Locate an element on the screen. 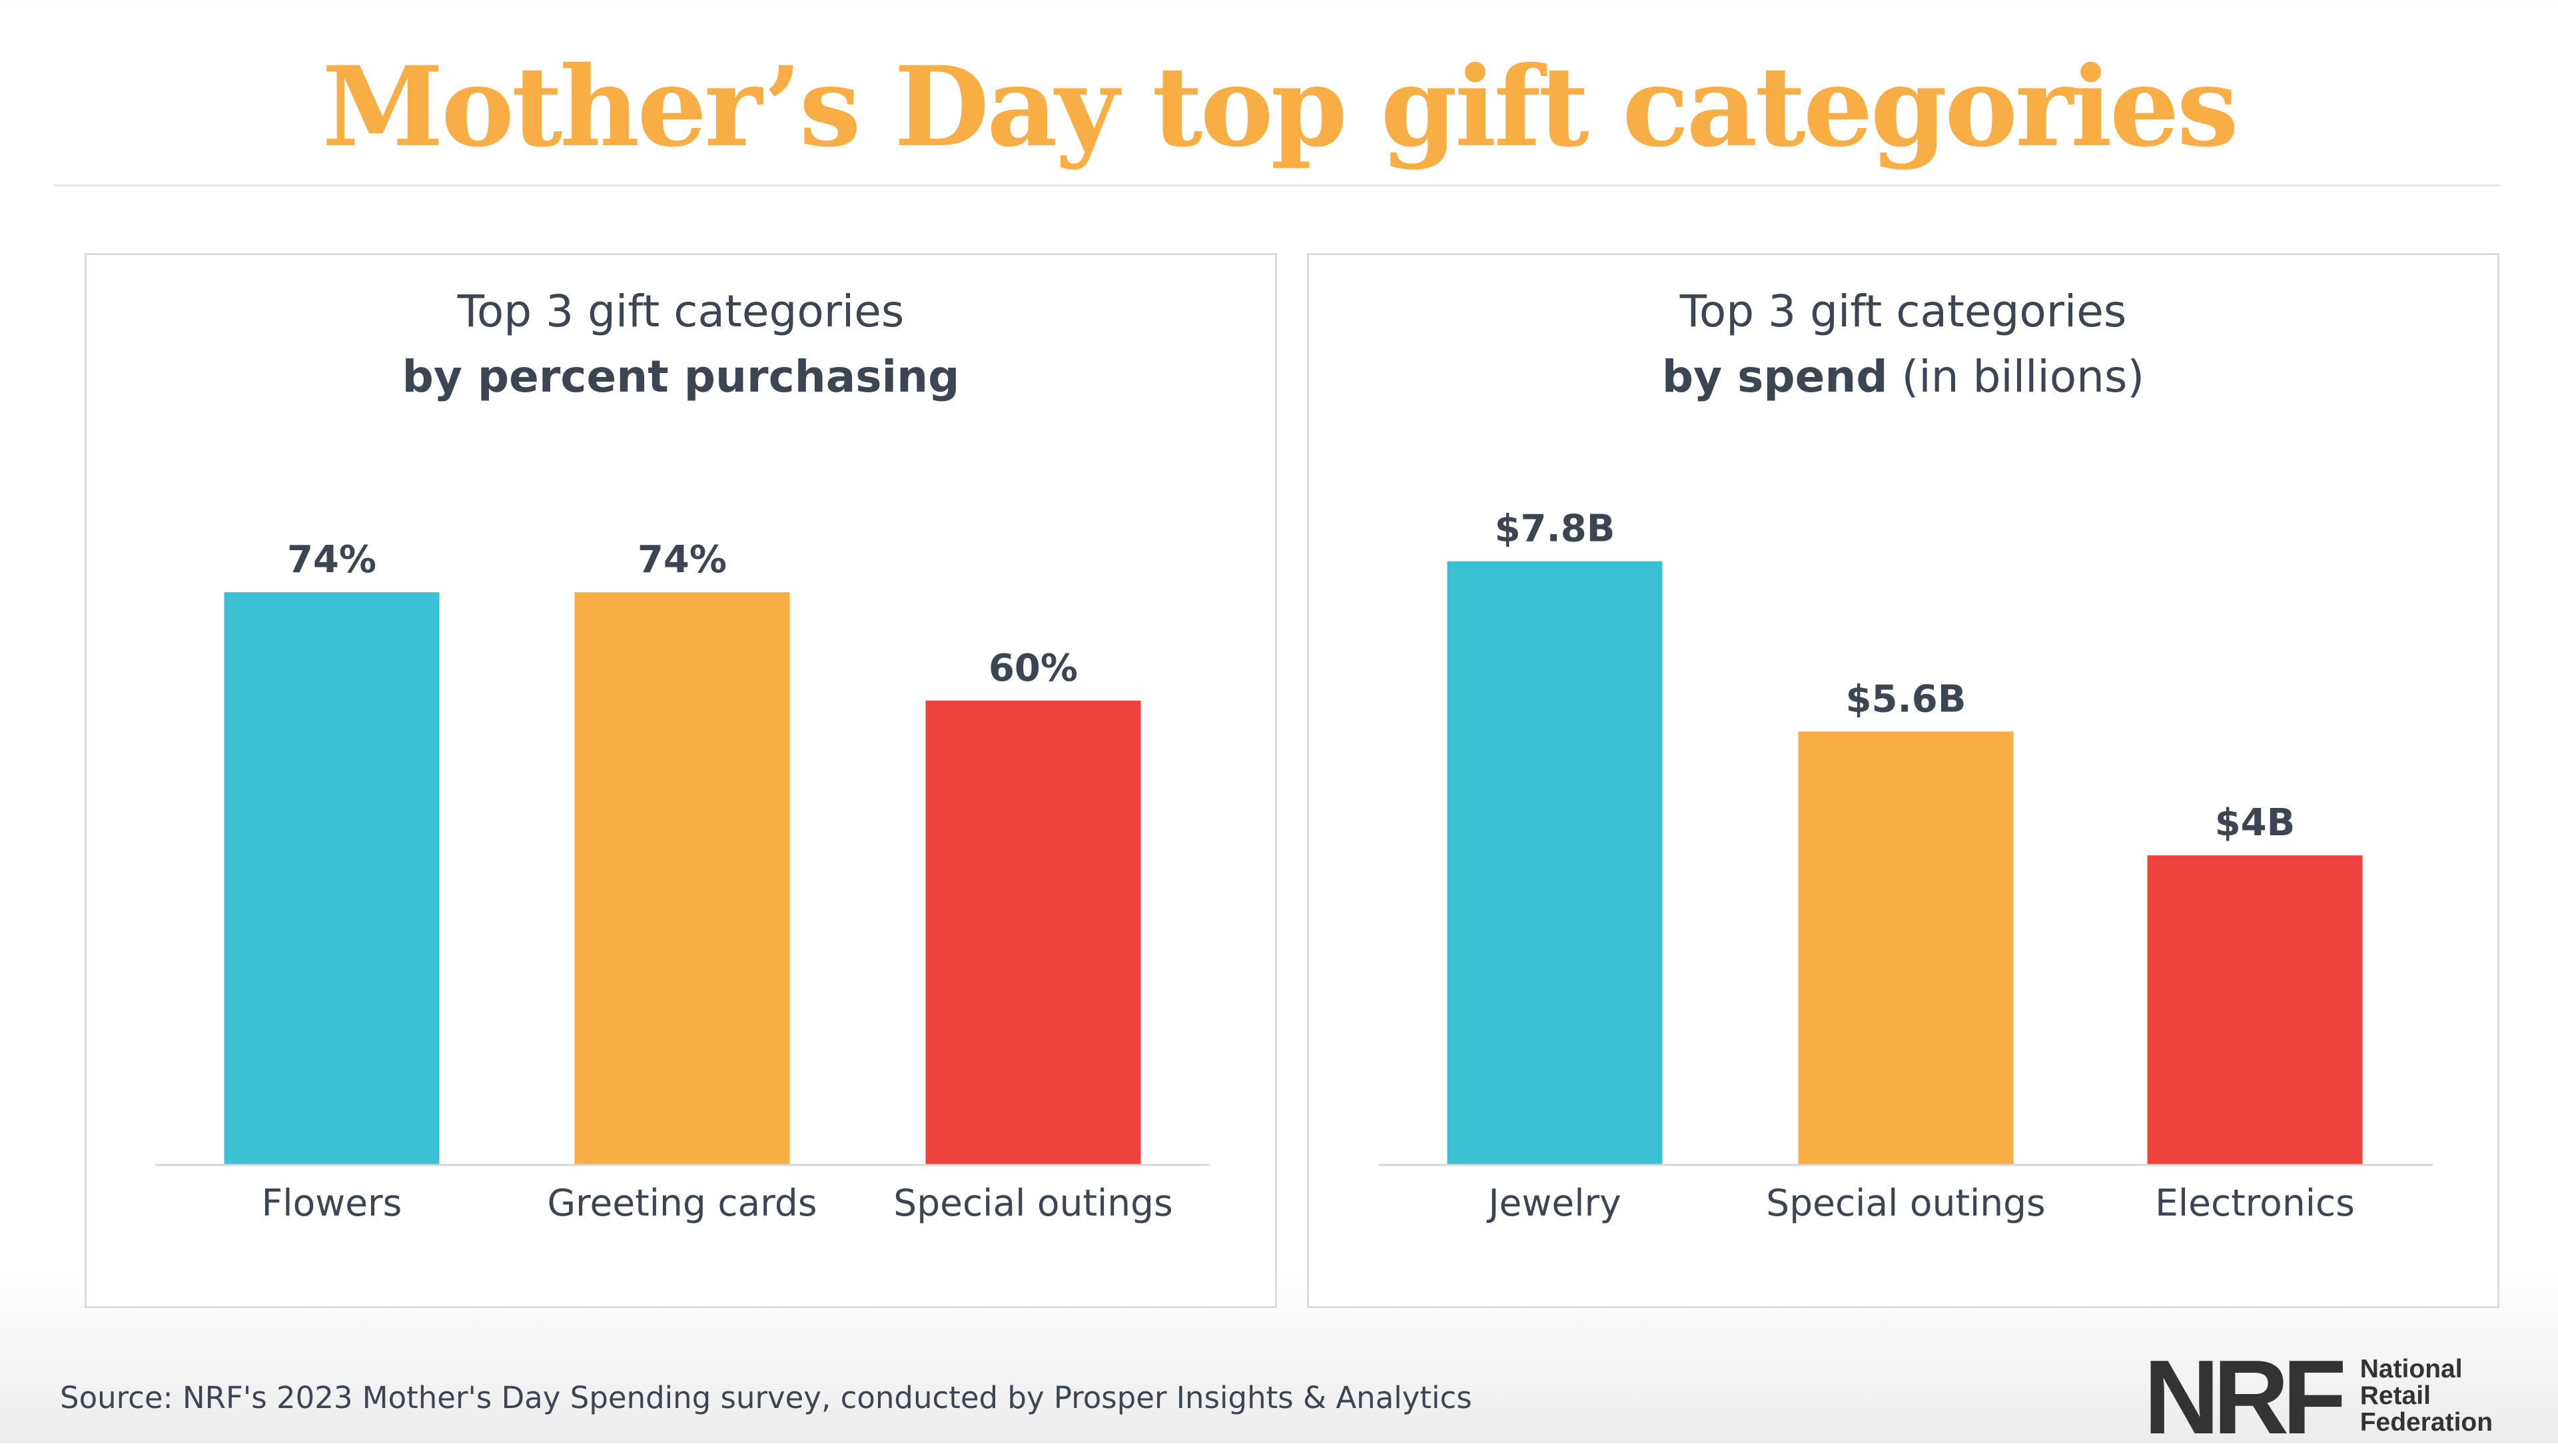  logo-line: Federation is located at coordinates (2426, 1423).